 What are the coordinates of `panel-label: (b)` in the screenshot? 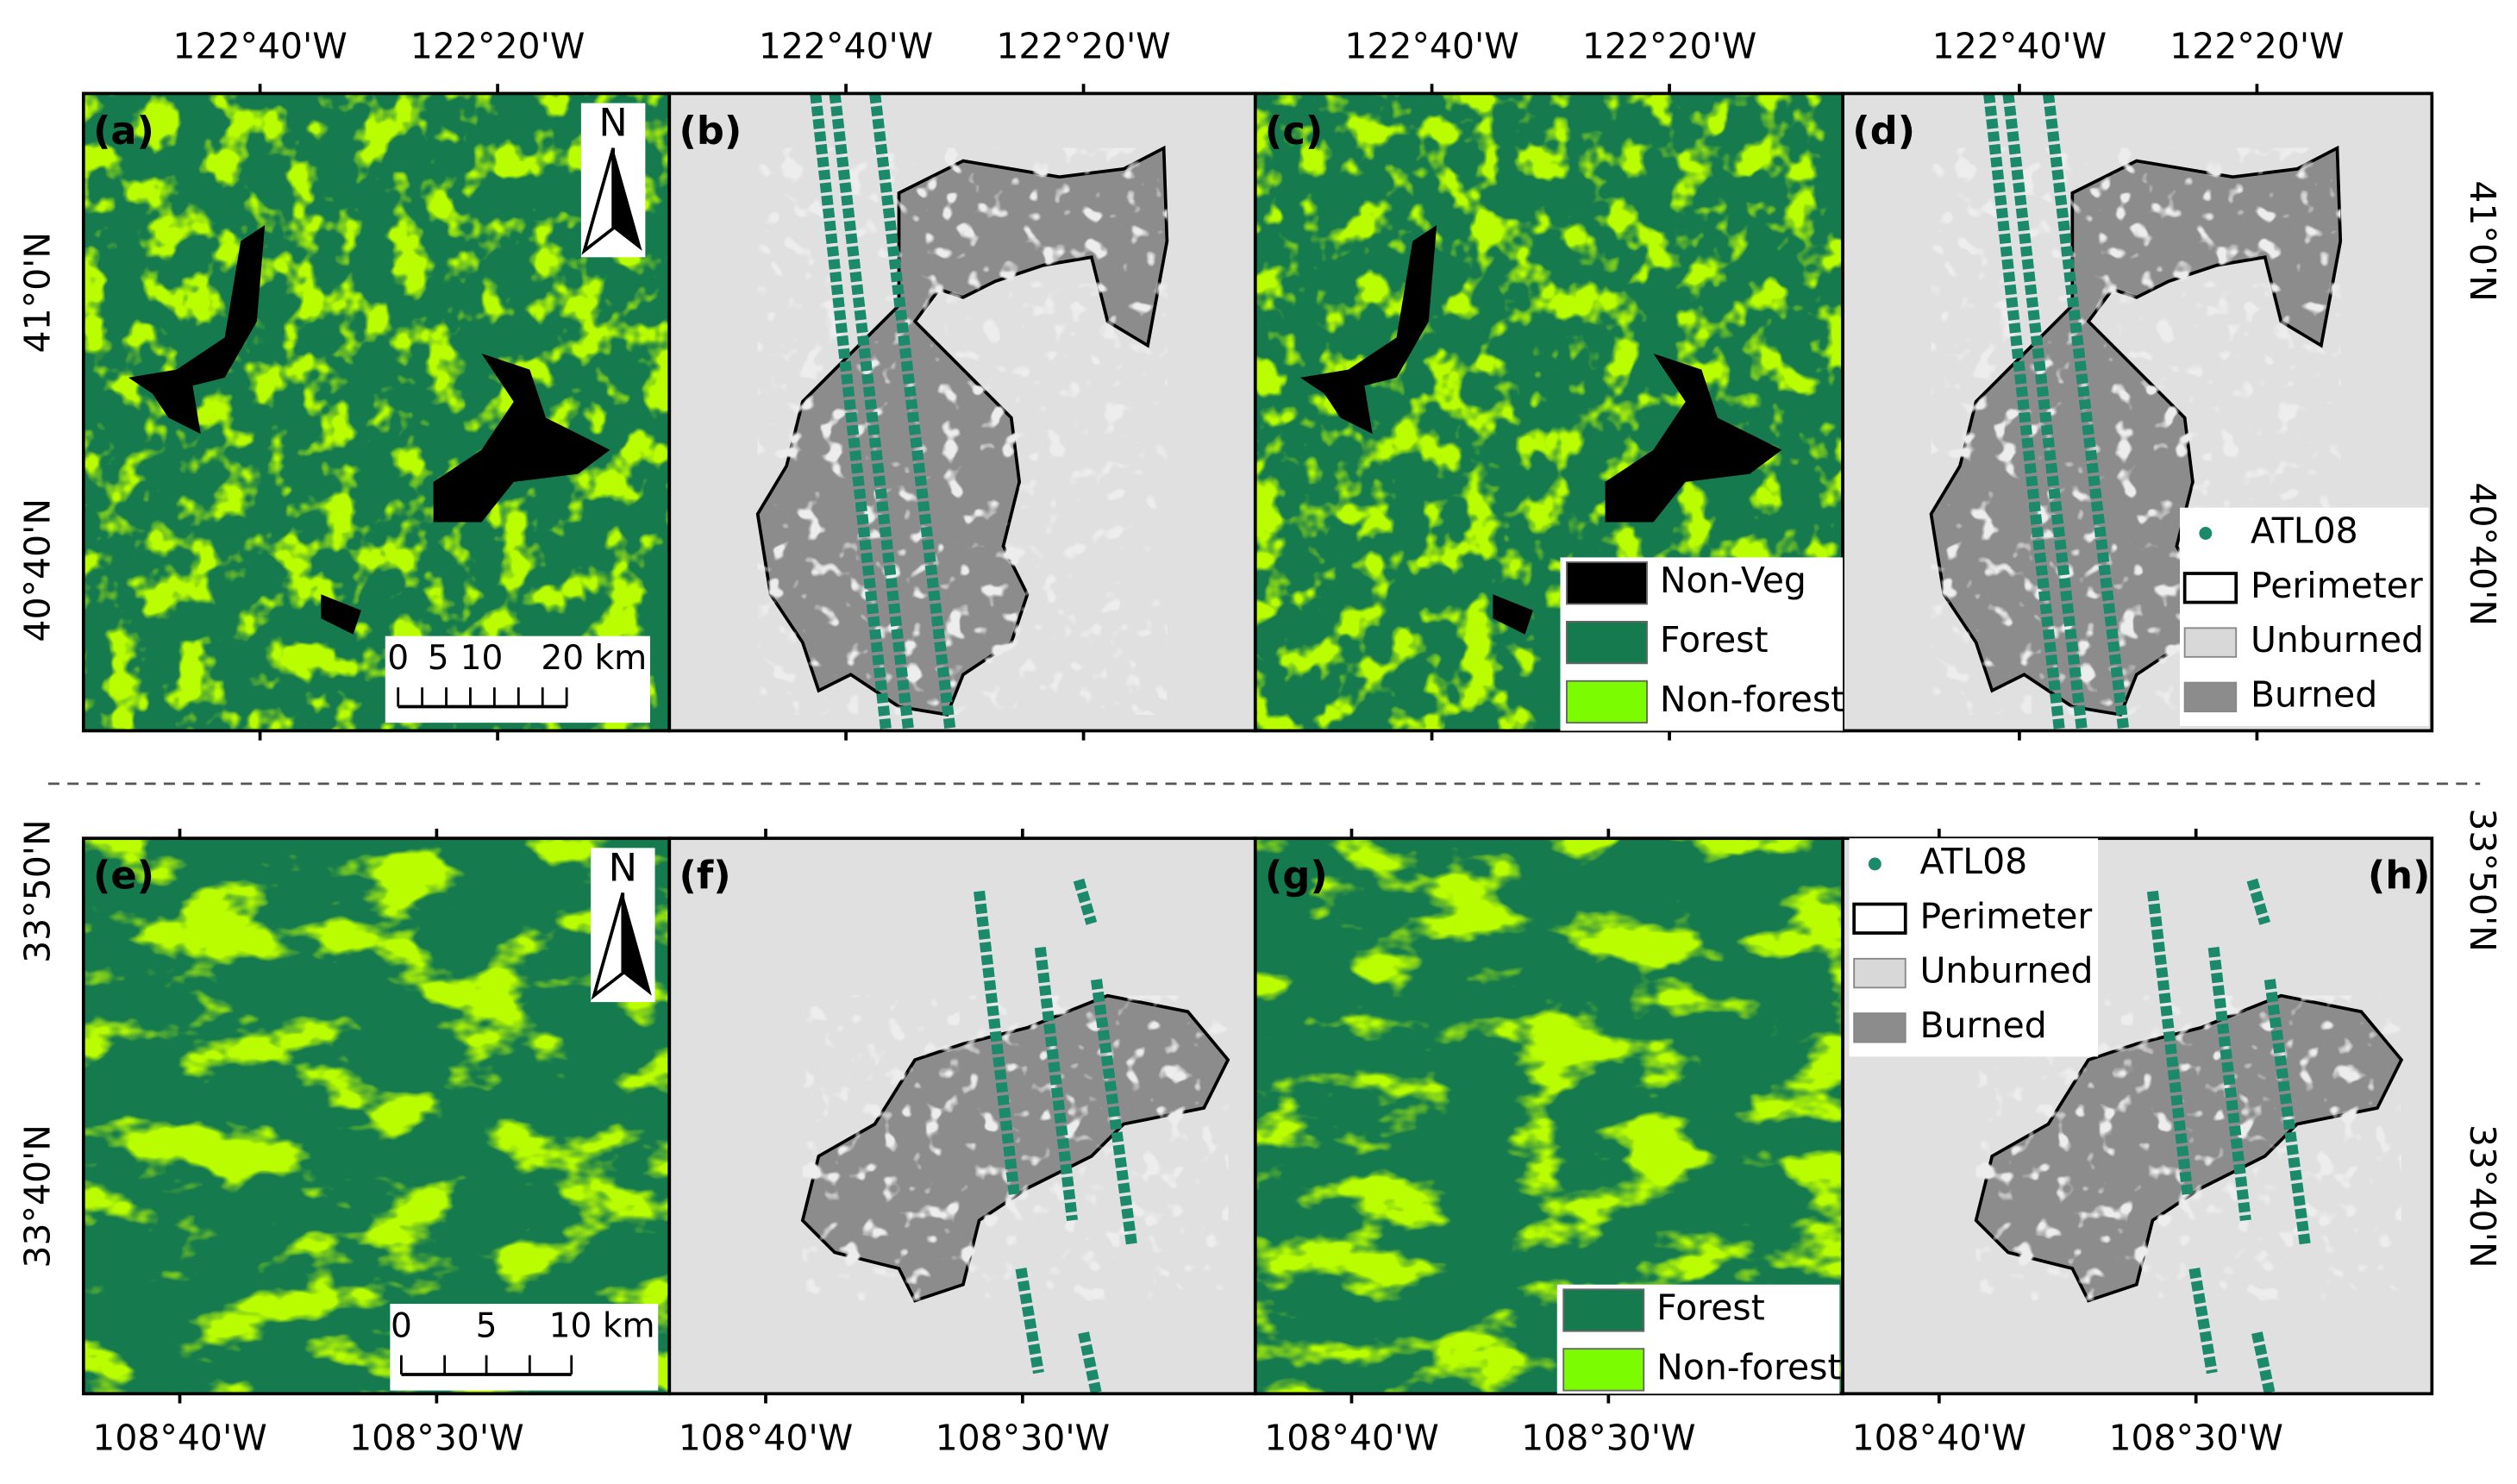 It's located at (710, 131).